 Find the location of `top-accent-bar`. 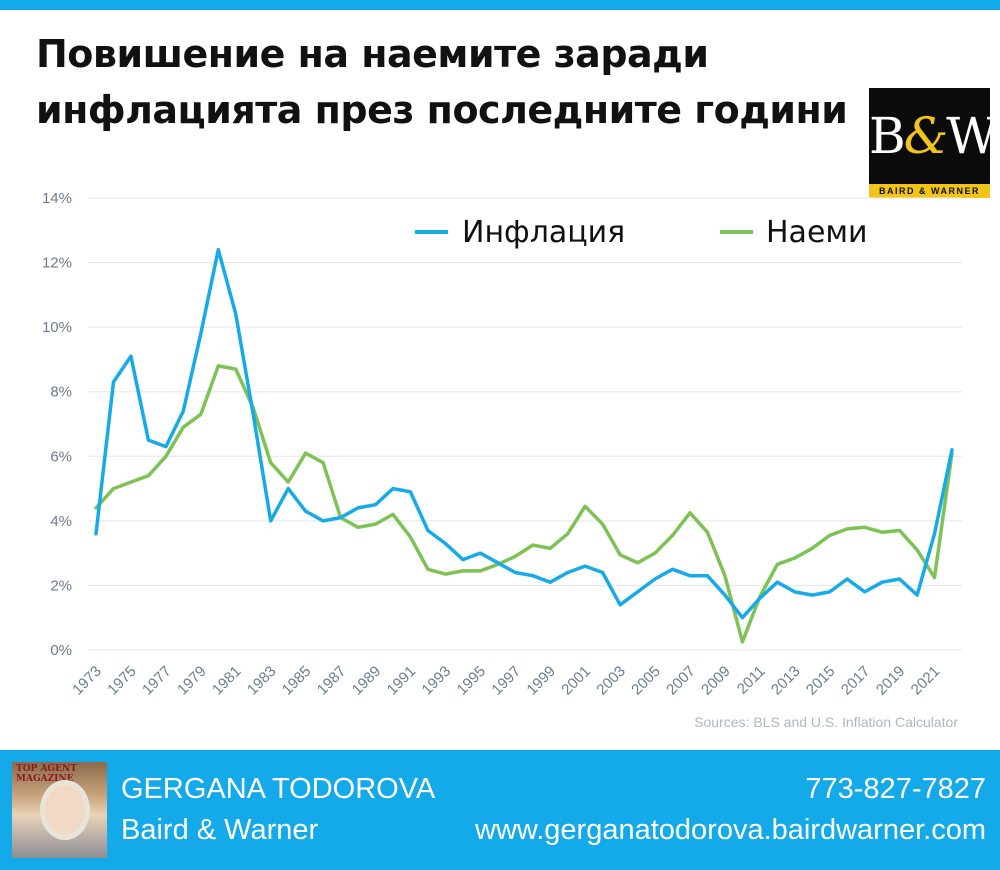

top-accent-bar is located at coordinates (500, 5).